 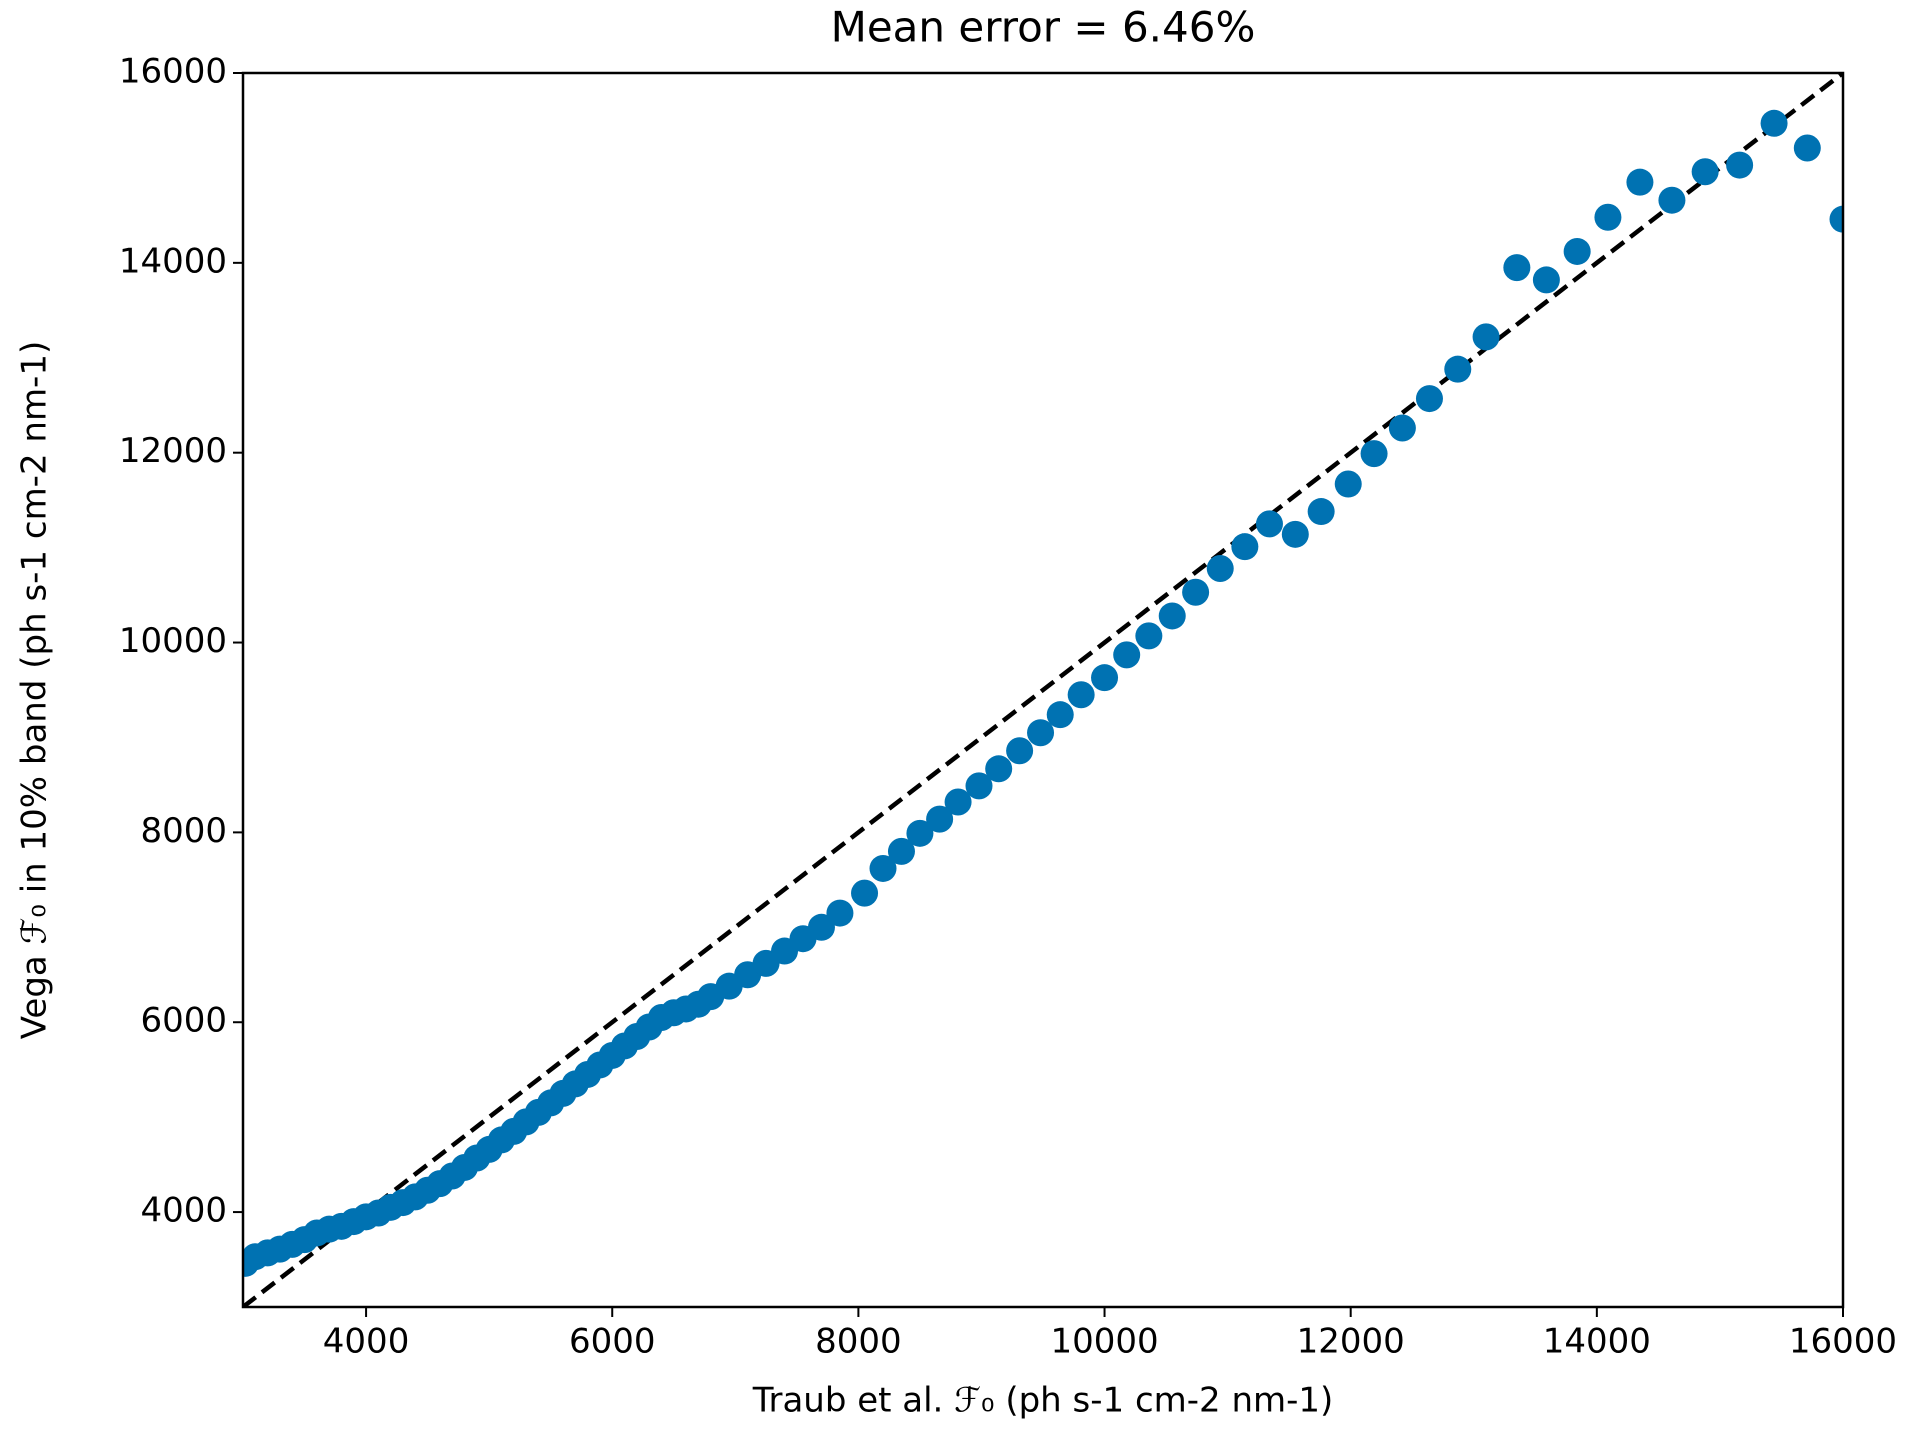 What do you see at coordinates (173, 641) in the screenshot?
I see `y-tick-label: 10000` at bounding box center [173, 641].